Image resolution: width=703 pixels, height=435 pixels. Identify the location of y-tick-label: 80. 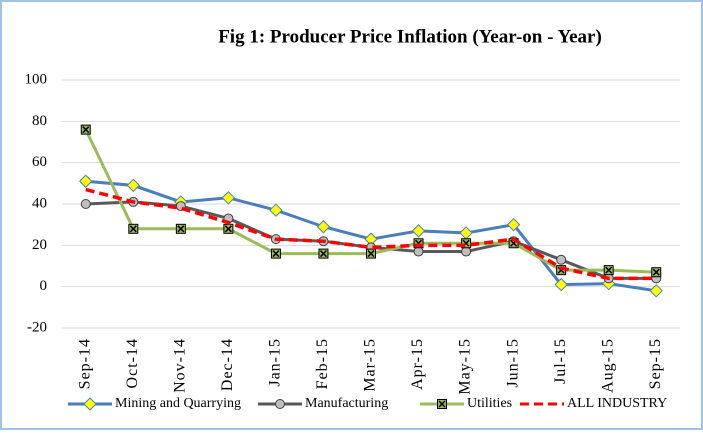
(39, 121).